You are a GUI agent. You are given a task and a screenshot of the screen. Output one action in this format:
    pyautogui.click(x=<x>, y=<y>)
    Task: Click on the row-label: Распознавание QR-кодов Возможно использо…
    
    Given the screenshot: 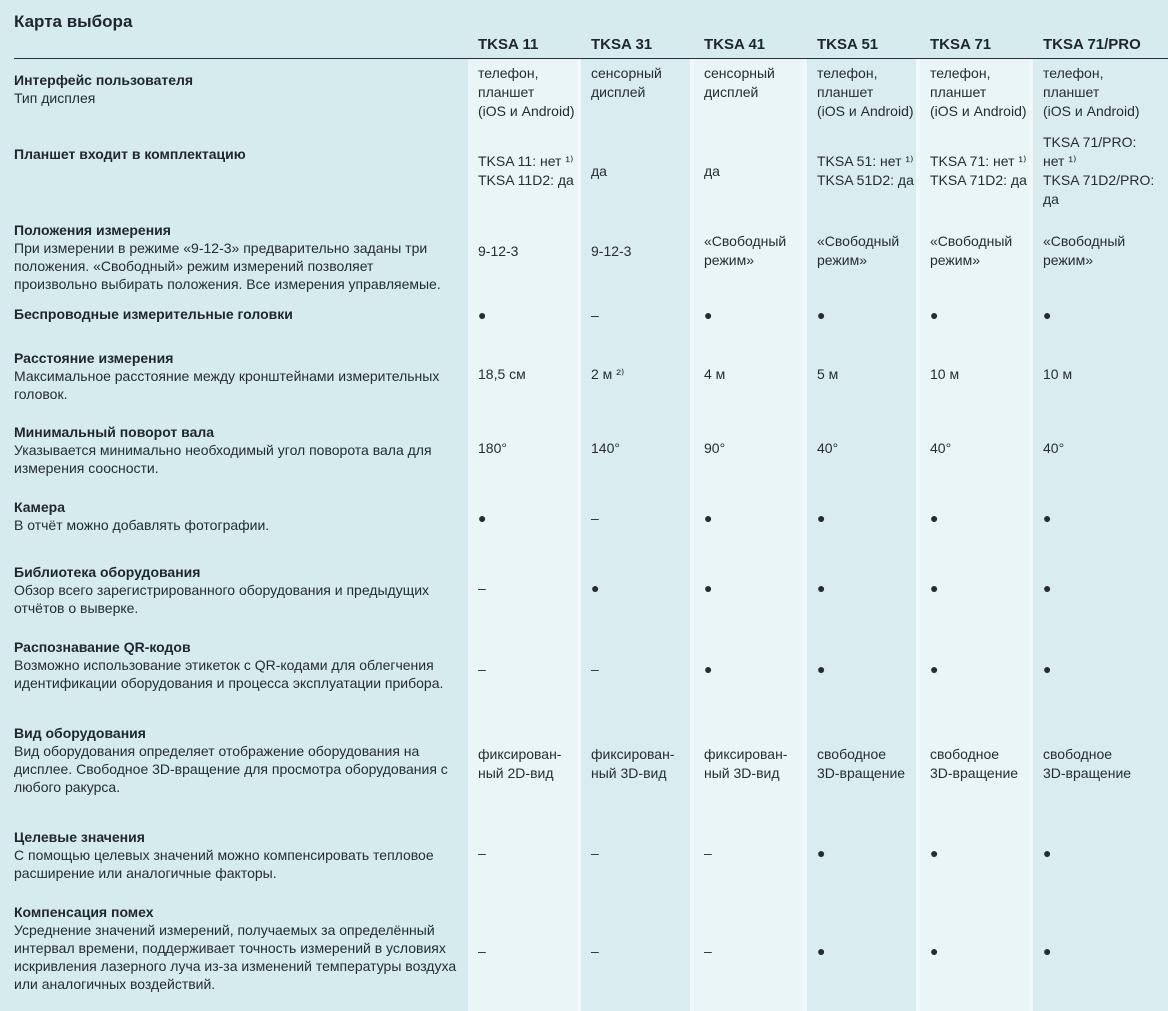 What is the action you would take?
    pyautogui.click(x=241, y=659)
    